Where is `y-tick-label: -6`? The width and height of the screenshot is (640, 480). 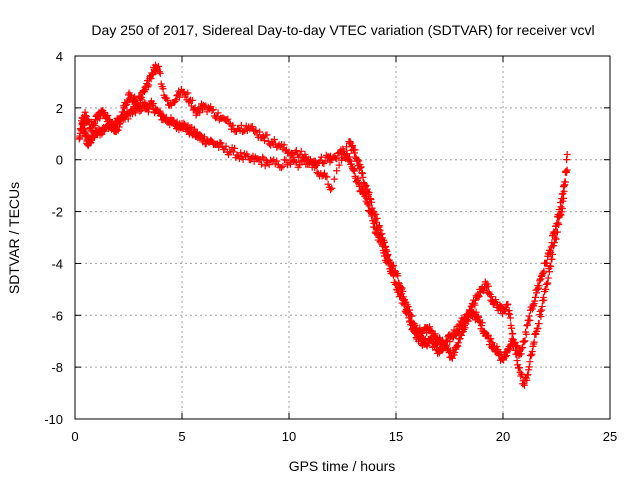
y-tick-label: -6 is located at coordinates (57, 315).